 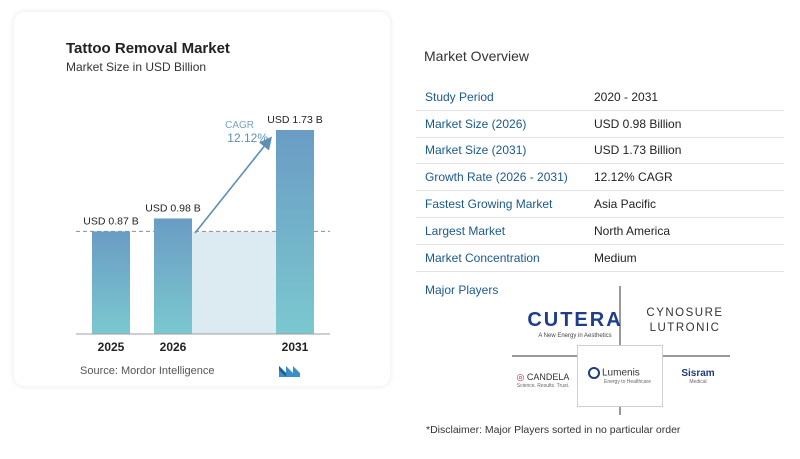 I want to click on row-label: Market Size (2031), so click(x=476, y=150).